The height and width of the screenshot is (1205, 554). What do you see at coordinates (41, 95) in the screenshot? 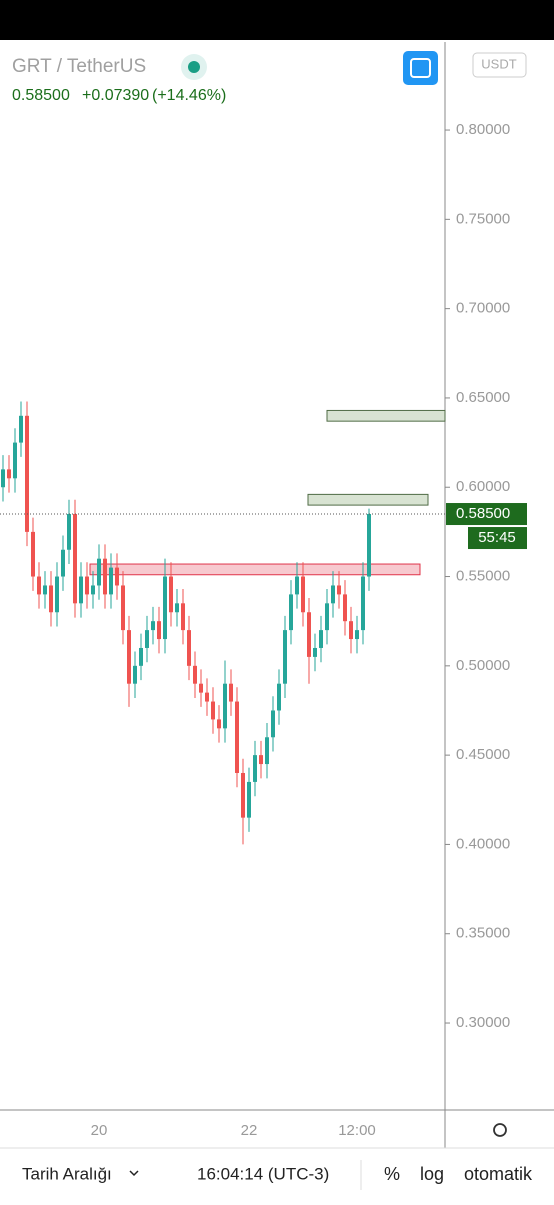
I see `price: 0.58500` at bounding box center [41, 95].